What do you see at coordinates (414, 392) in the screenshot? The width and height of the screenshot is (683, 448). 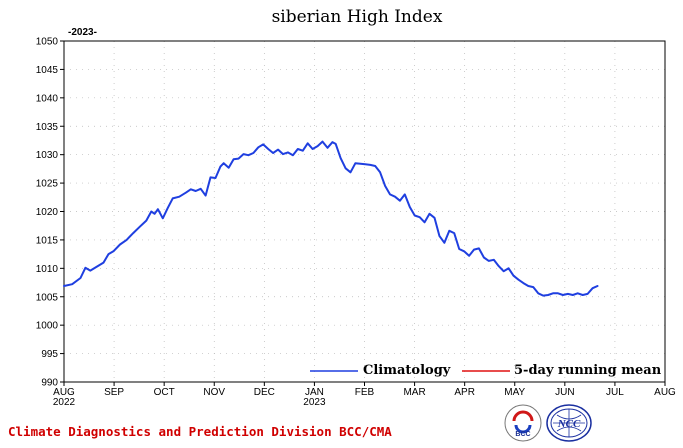 I see `x-tick-label: MAR` at bounding box center [414, 392].